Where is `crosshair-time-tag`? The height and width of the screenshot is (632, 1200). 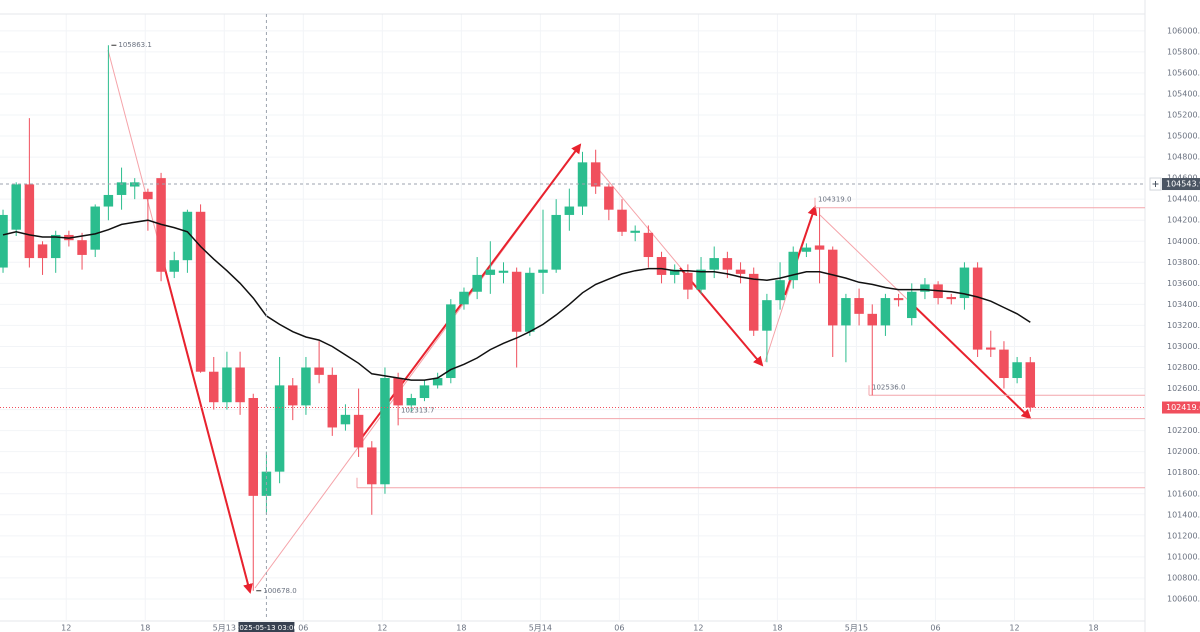 crosshair-time-tag is located at coordinates (266, 627).